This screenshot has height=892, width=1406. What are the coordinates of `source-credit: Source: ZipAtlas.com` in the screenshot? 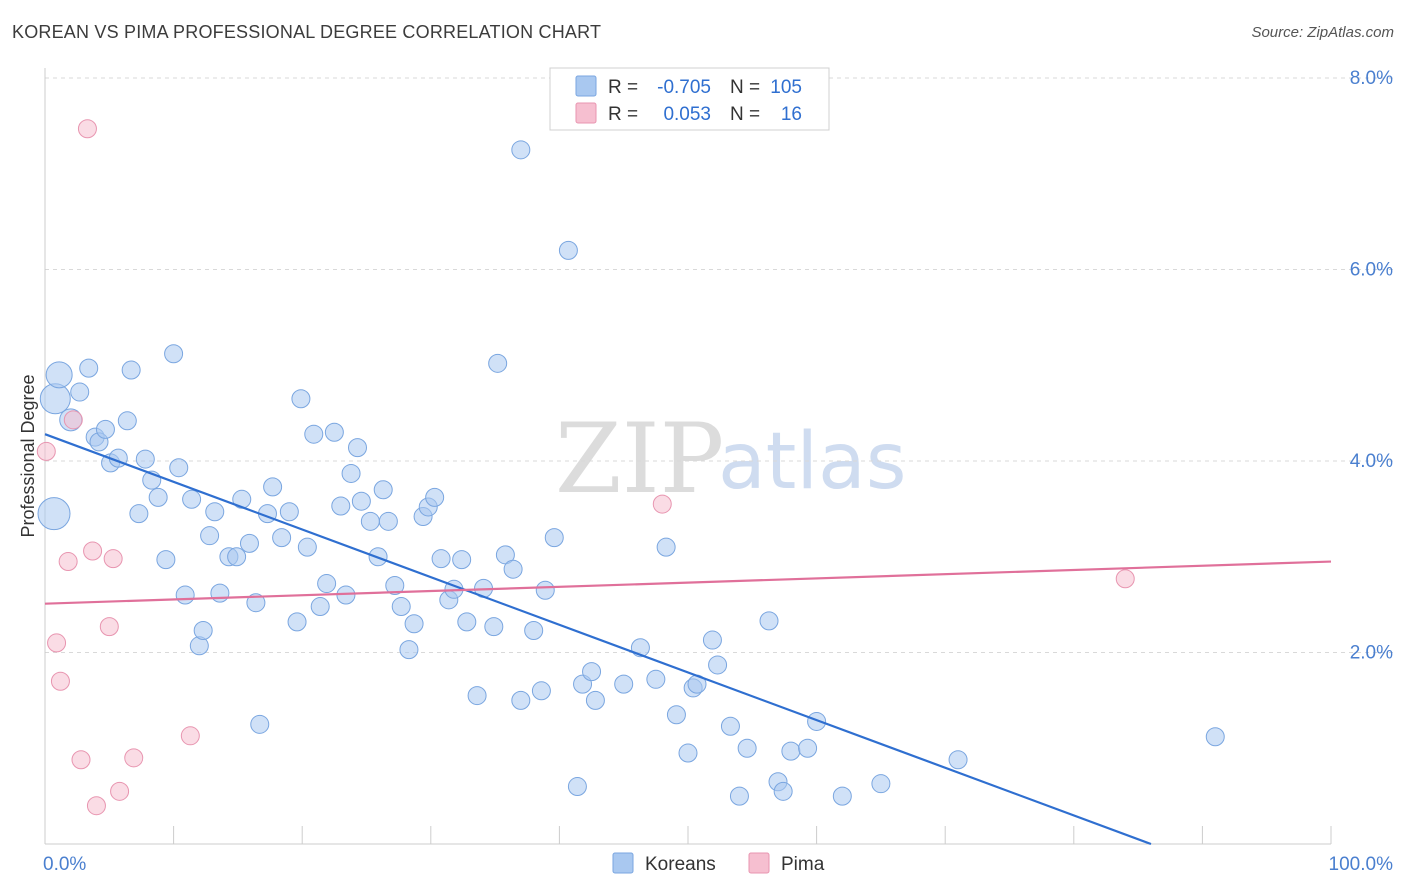 It's located at (1322, 32).